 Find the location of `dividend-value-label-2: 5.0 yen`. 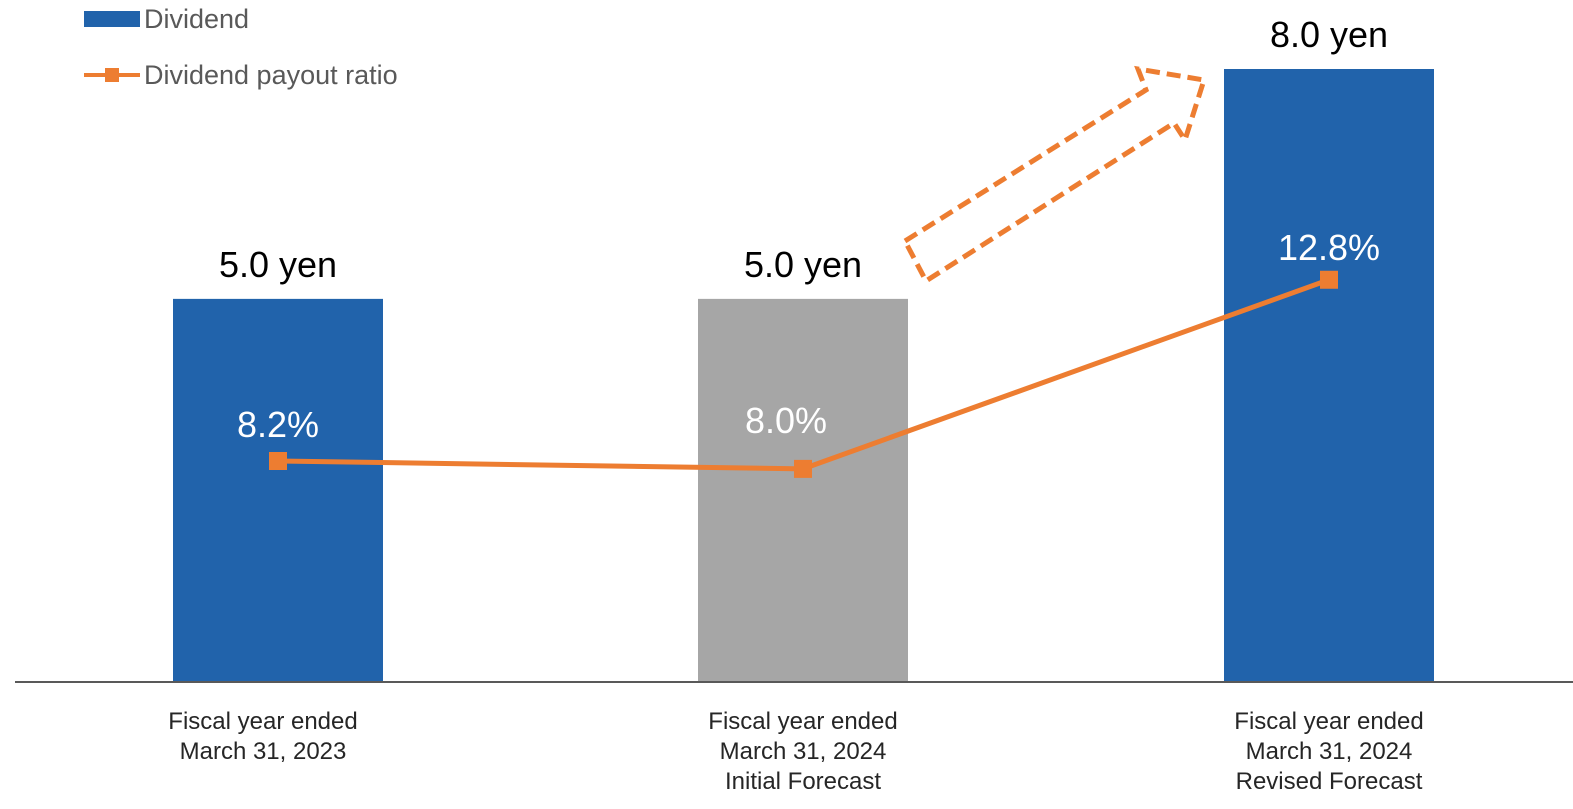

dividend-value-label-2: 5.0 yen is located at coordinates (803, 264).